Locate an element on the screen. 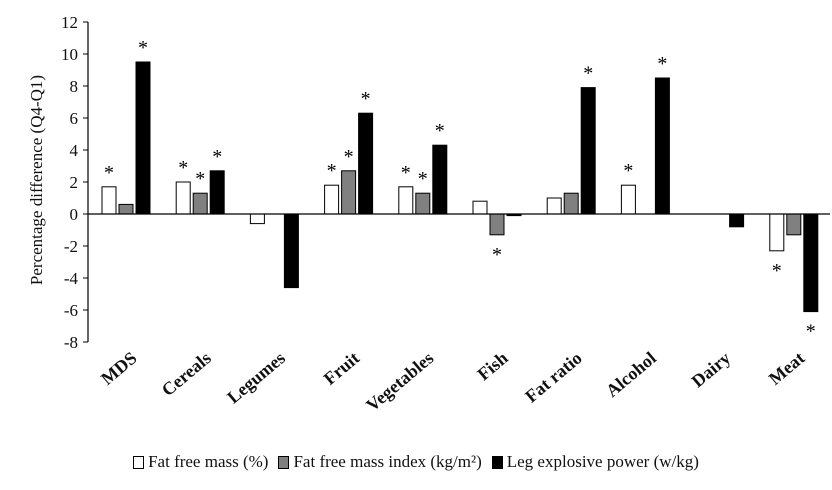 Image resolution: width=832 pixels, height=490 pixels. y-axis-ticks: 12 10 8 6 4 2 0 -2 -4 -6 -8 is located at coordinates (74, 182).